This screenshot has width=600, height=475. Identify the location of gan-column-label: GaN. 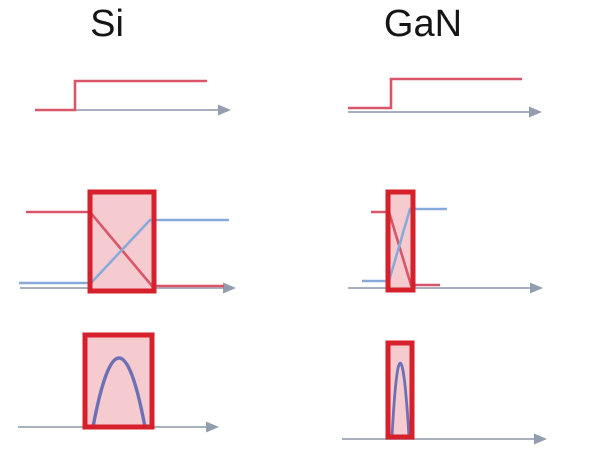
(423, 24).